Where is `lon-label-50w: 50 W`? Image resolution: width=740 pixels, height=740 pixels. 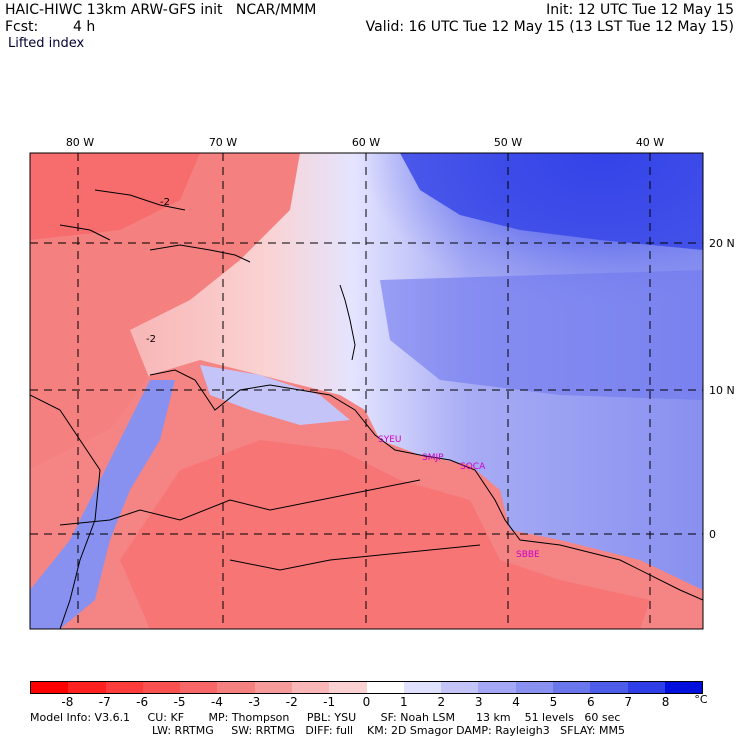 lon-label-50w: 50 W is located at coordinates (508, 142).